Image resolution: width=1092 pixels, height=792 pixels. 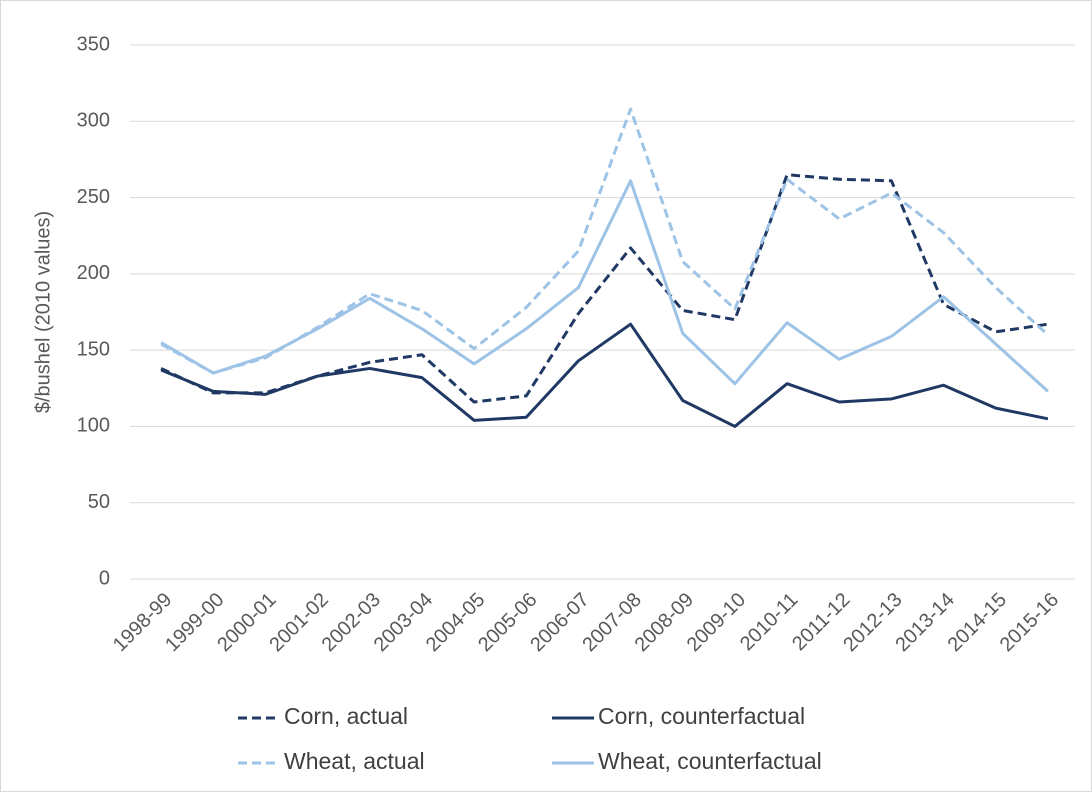 What do you see at coordinates (104, 578) in the screenshot?
I see `y-tick-label: 0` at bounding box center [104, 578].